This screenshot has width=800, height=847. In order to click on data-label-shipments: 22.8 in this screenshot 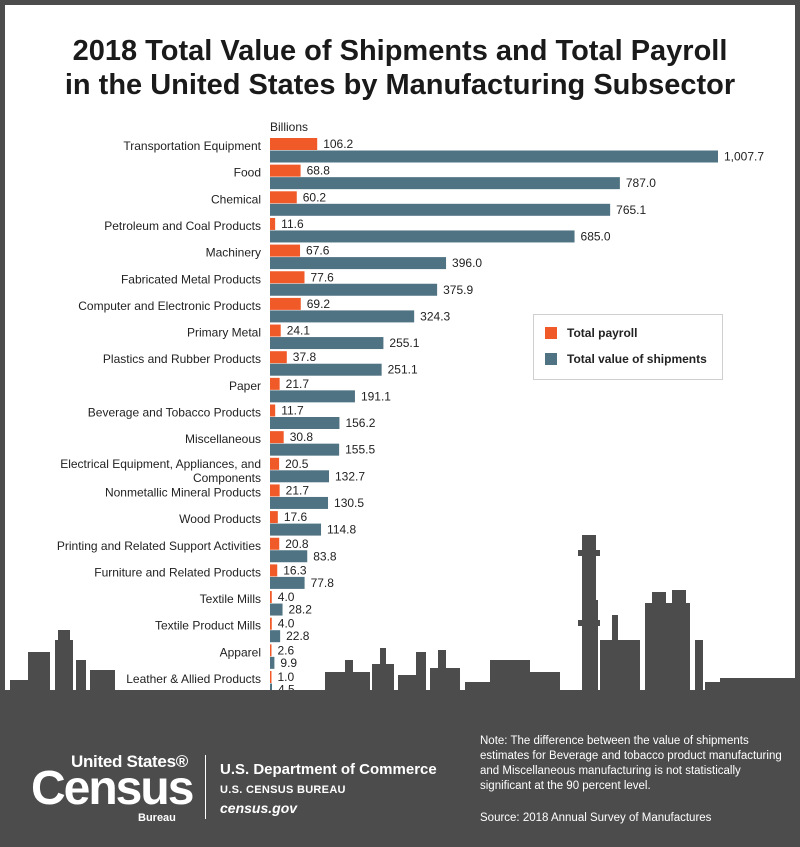, I will do `click(298, 636)`.